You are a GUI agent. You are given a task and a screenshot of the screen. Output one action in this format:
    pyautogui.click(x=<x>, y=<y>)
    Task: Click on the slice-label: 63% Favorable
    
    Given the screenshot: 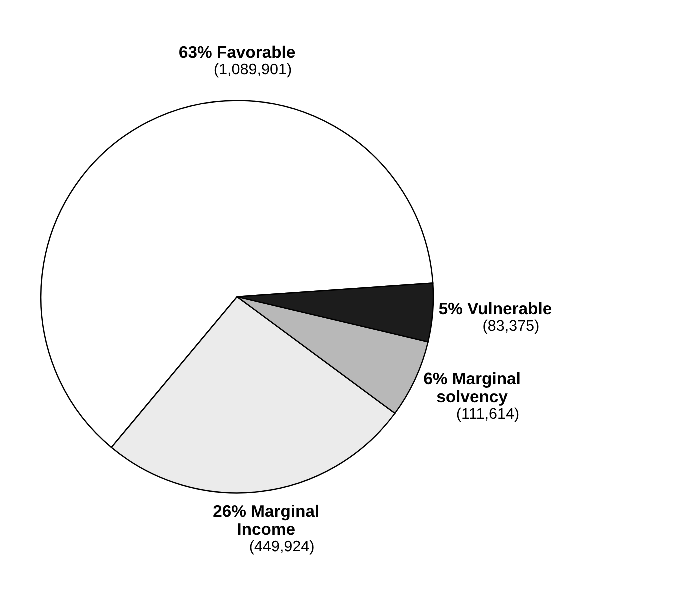 What is the action you would take?
    pyautogui.click(x=238, y=52)
    